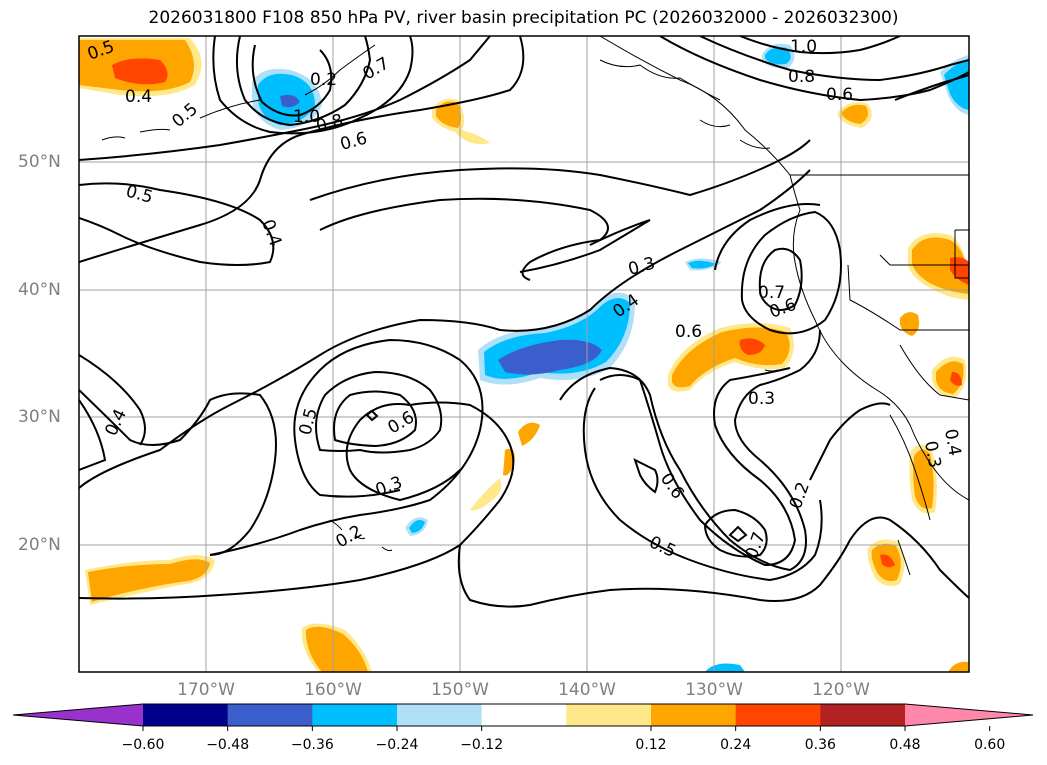 The image size is (1047, 765). Describe the element at coordinates (841, 690) in the screenshot. I see `lon-label: 120°W` at that location.